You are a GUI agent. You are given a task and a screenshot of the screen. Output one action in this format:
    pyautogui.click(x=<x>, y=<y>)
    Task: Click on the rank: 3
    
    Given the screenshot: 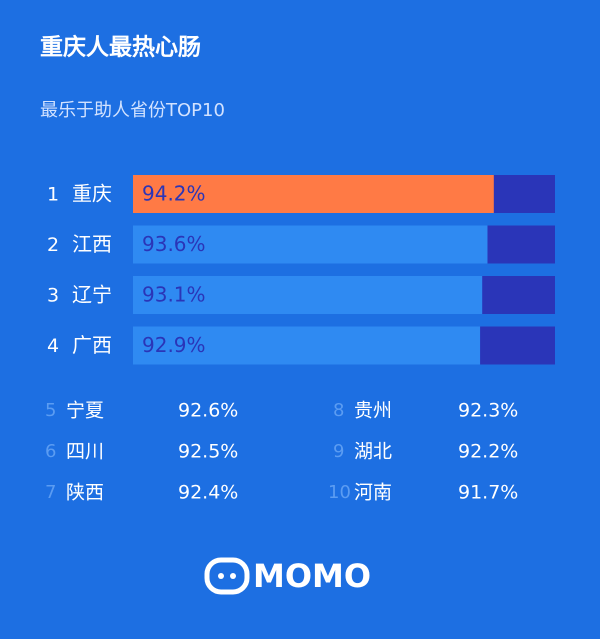 What is the action you would take?
    pyautogui.click(x=53, y=296)
    